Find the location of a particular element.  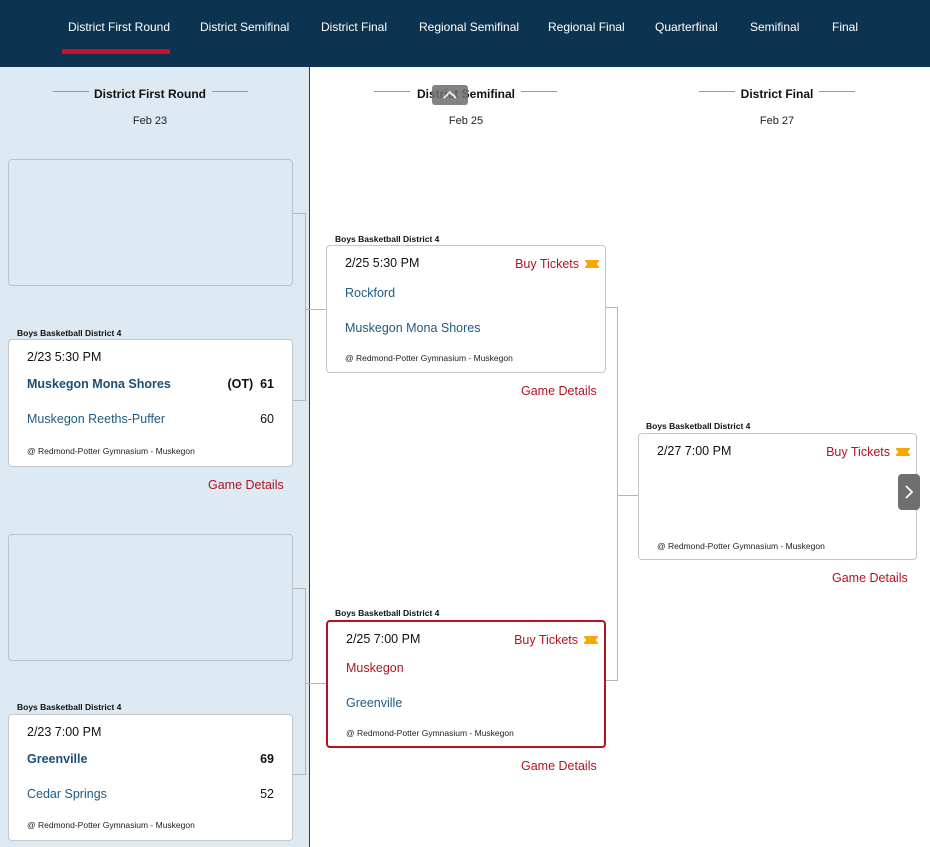

team-name: Cedar Springs is located at coordinates (67, 794).